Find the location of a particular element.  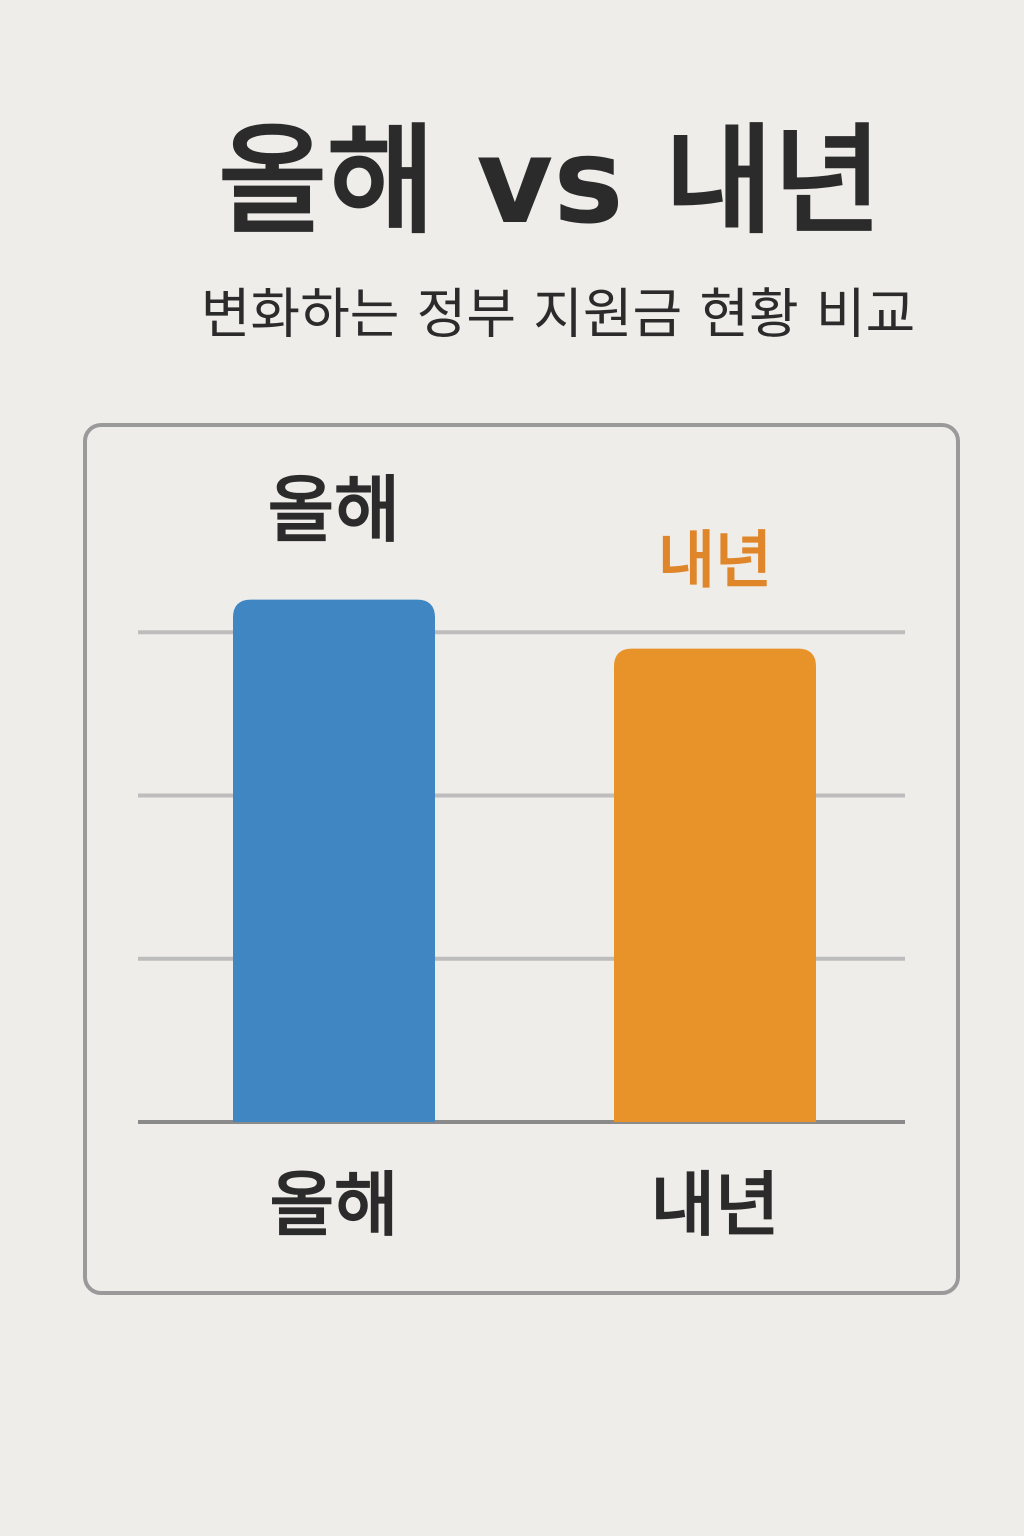

chart-subtitle: 변화하는 정부 지원금 현황 비교 is located at coordinates (558, 314).